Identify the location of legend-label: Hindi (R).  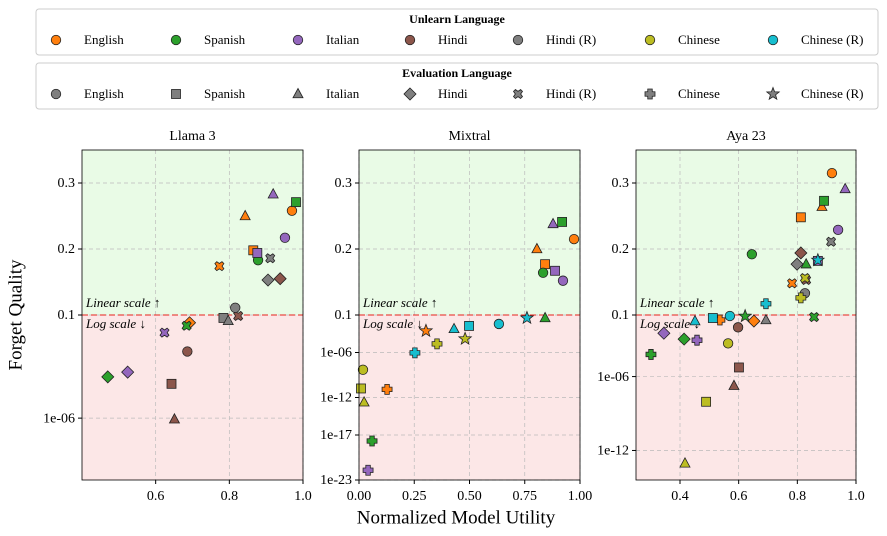
(571, 39).